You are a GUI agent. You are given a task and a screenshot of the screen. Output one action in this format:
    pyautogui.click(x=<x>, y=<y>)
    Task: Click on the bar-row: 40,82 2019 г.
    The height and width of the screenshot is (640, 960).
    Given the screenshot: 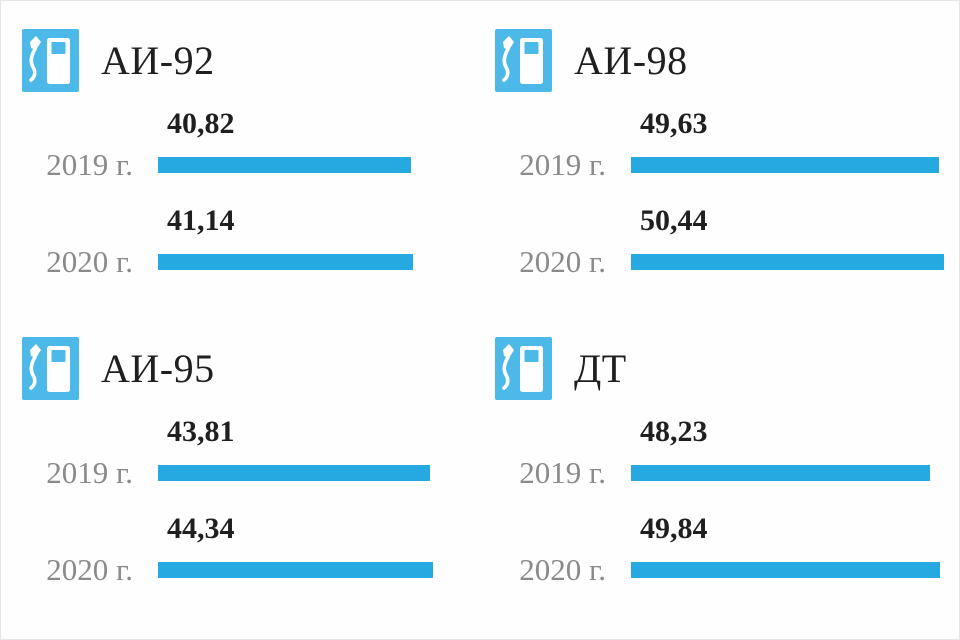 What is the action you would take?
    pyautogui.click(x=248, y=144)
    